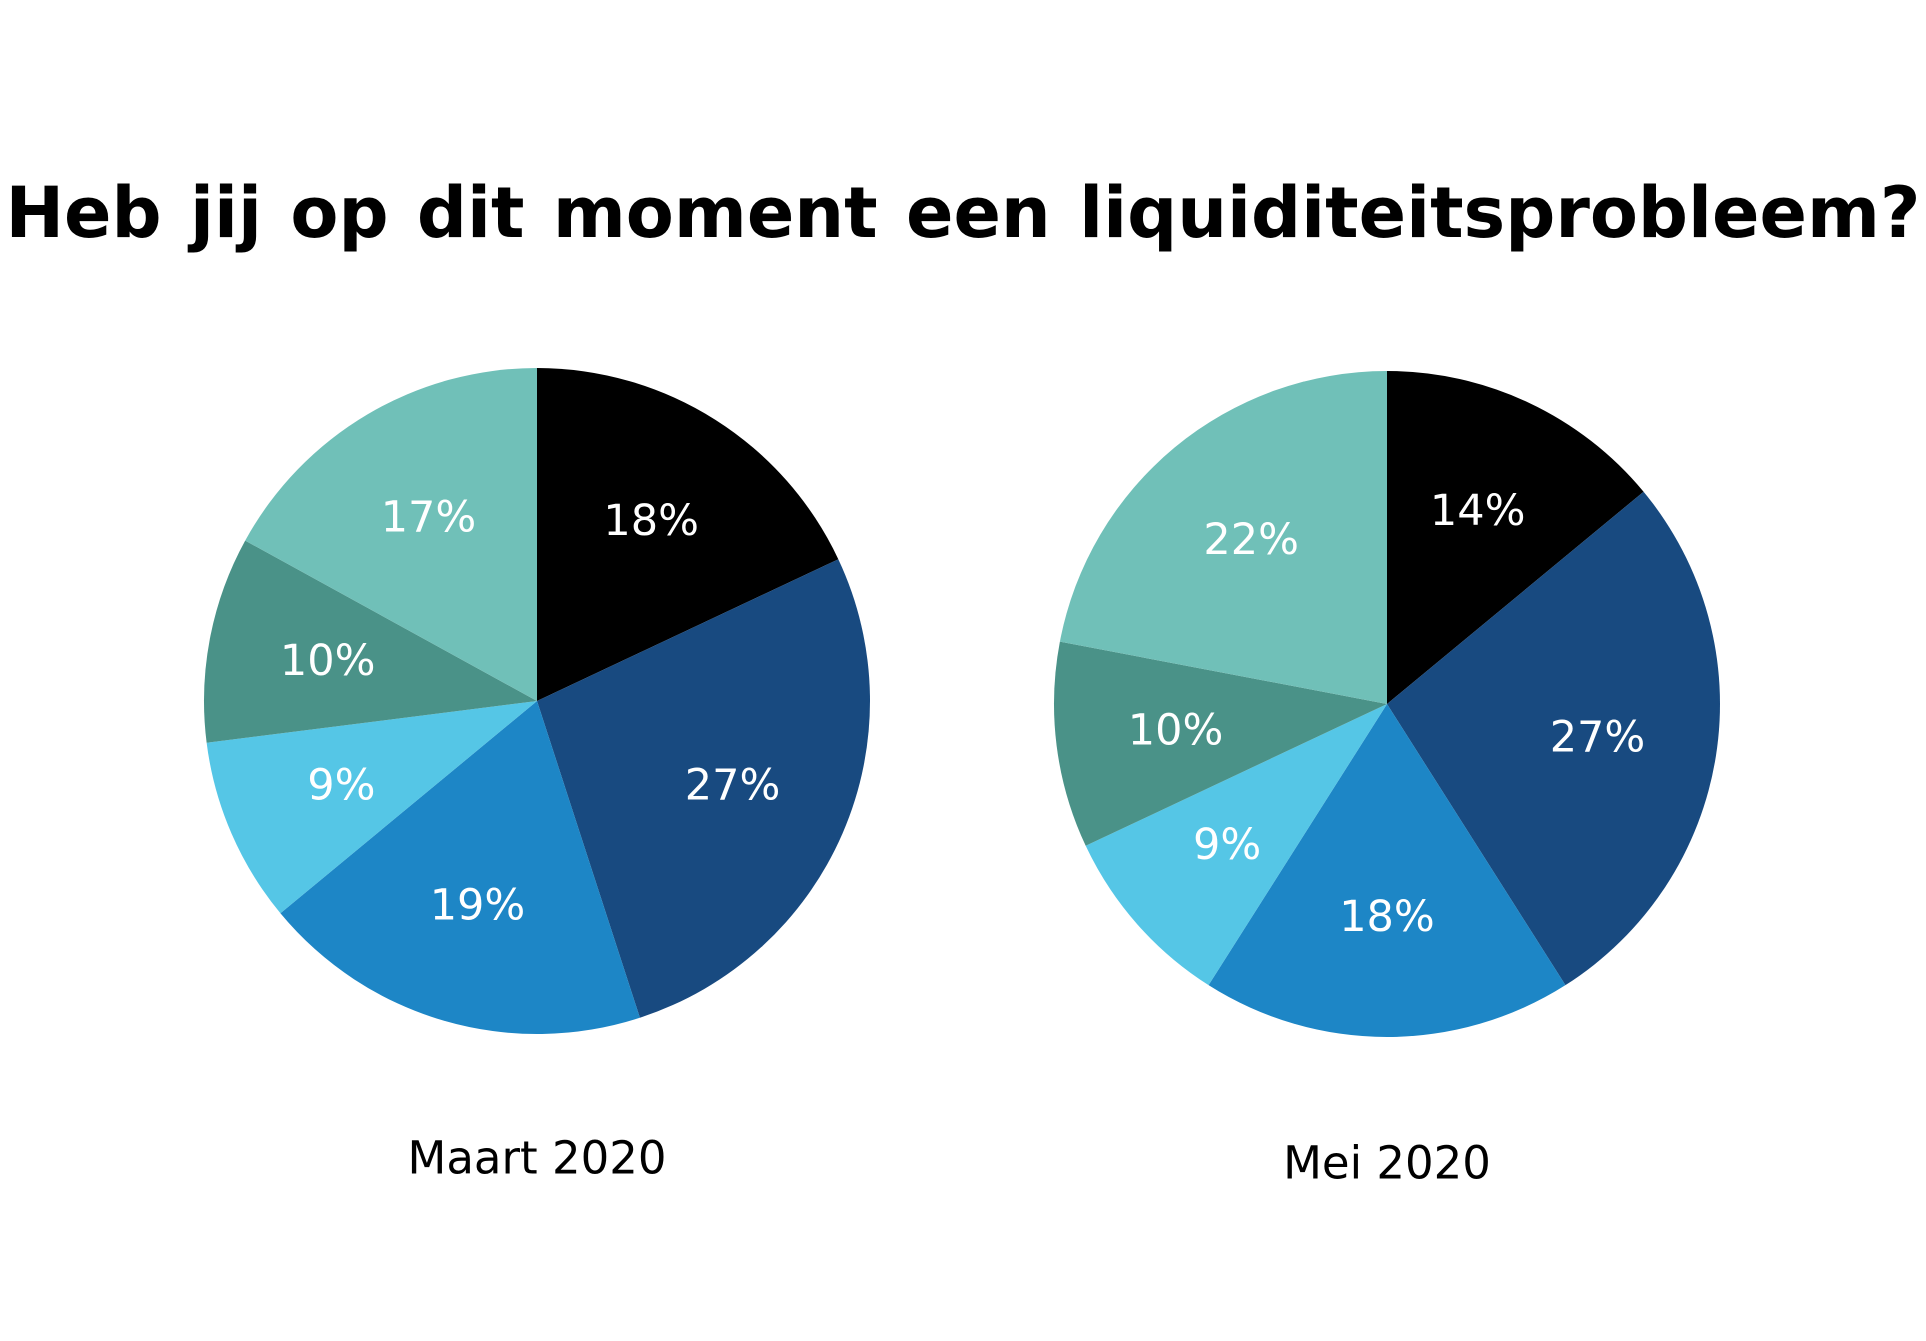 The width and height of the screenshot is (1926, 1341). What do you see at coordinates (328, 661) in the screenshot?
I see `slice-label-maart-5: 10%` at bounding box center [328, 661].